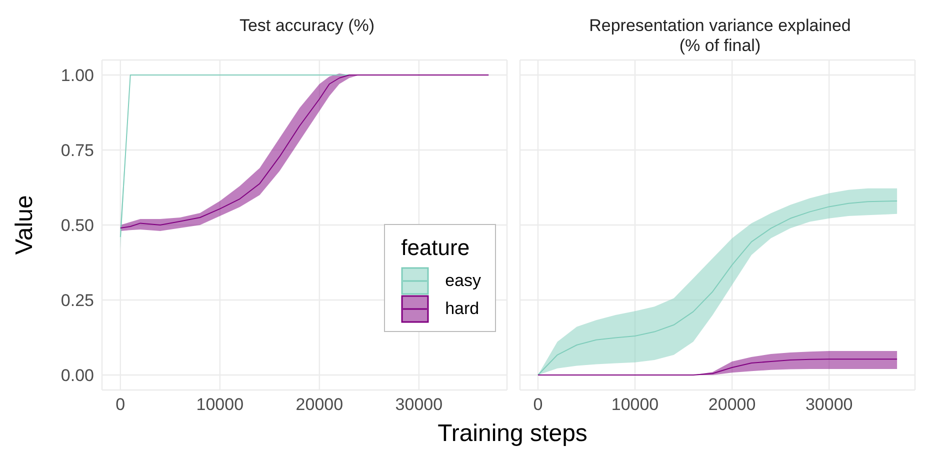 This screenshot has width=925, height=454. I want to click on legend-label: easy, so click(463, 281).